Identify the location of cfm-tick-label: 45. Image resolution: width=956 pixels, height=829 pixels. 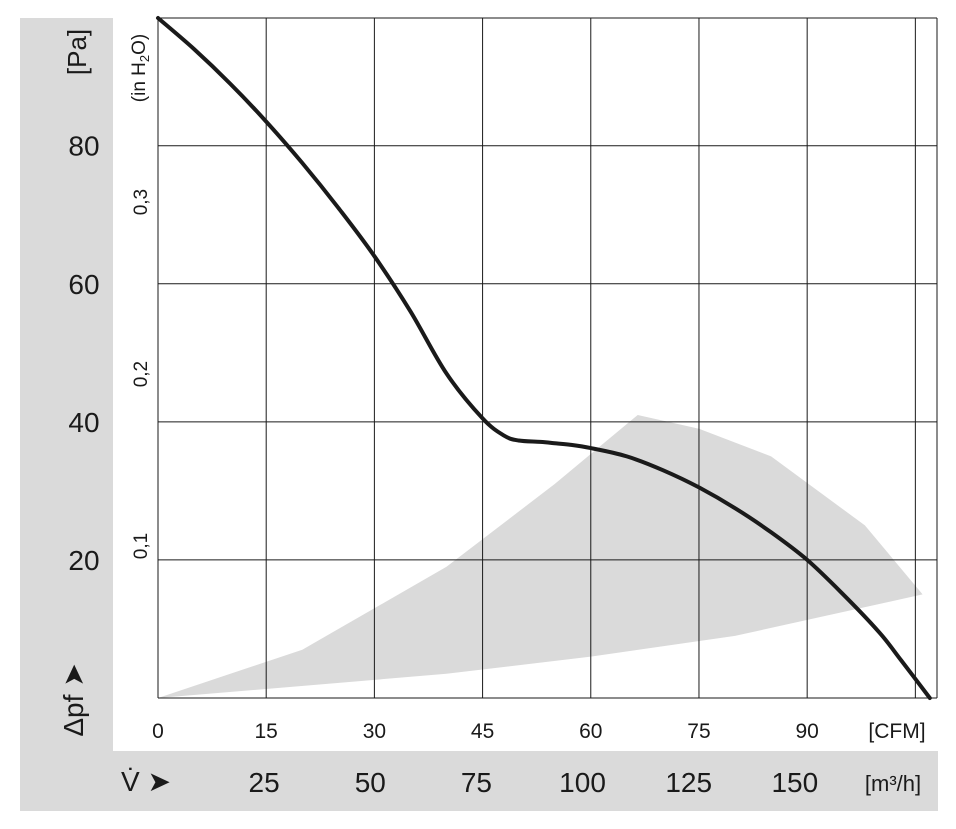
(482, 731).